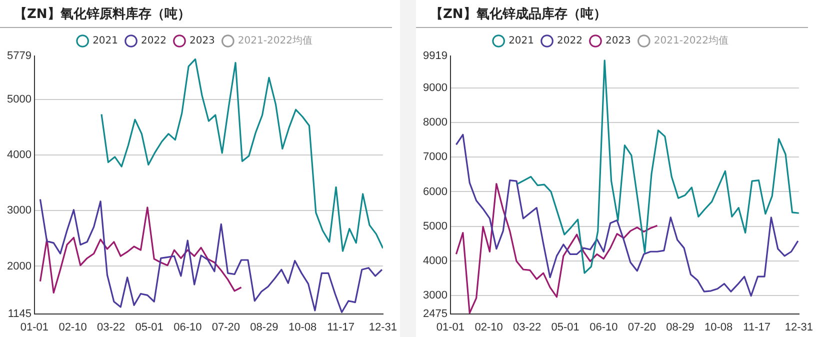  Describe the element at coordinates (196, 14) in the screenshot. I see `chart-title: 【ZN】氧化锌原料库存（吨）` at that location.